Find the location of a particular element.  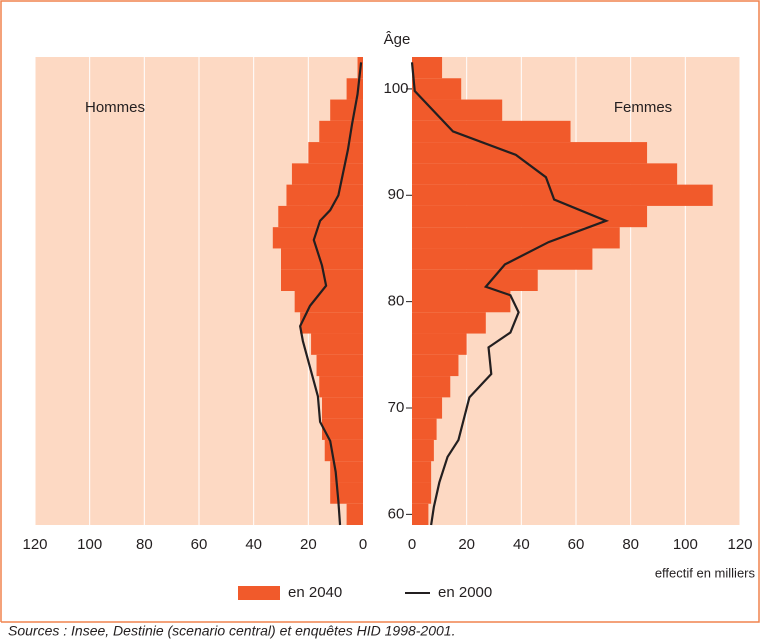

y-tick-label: 80 is located at coordinates (396, 301).